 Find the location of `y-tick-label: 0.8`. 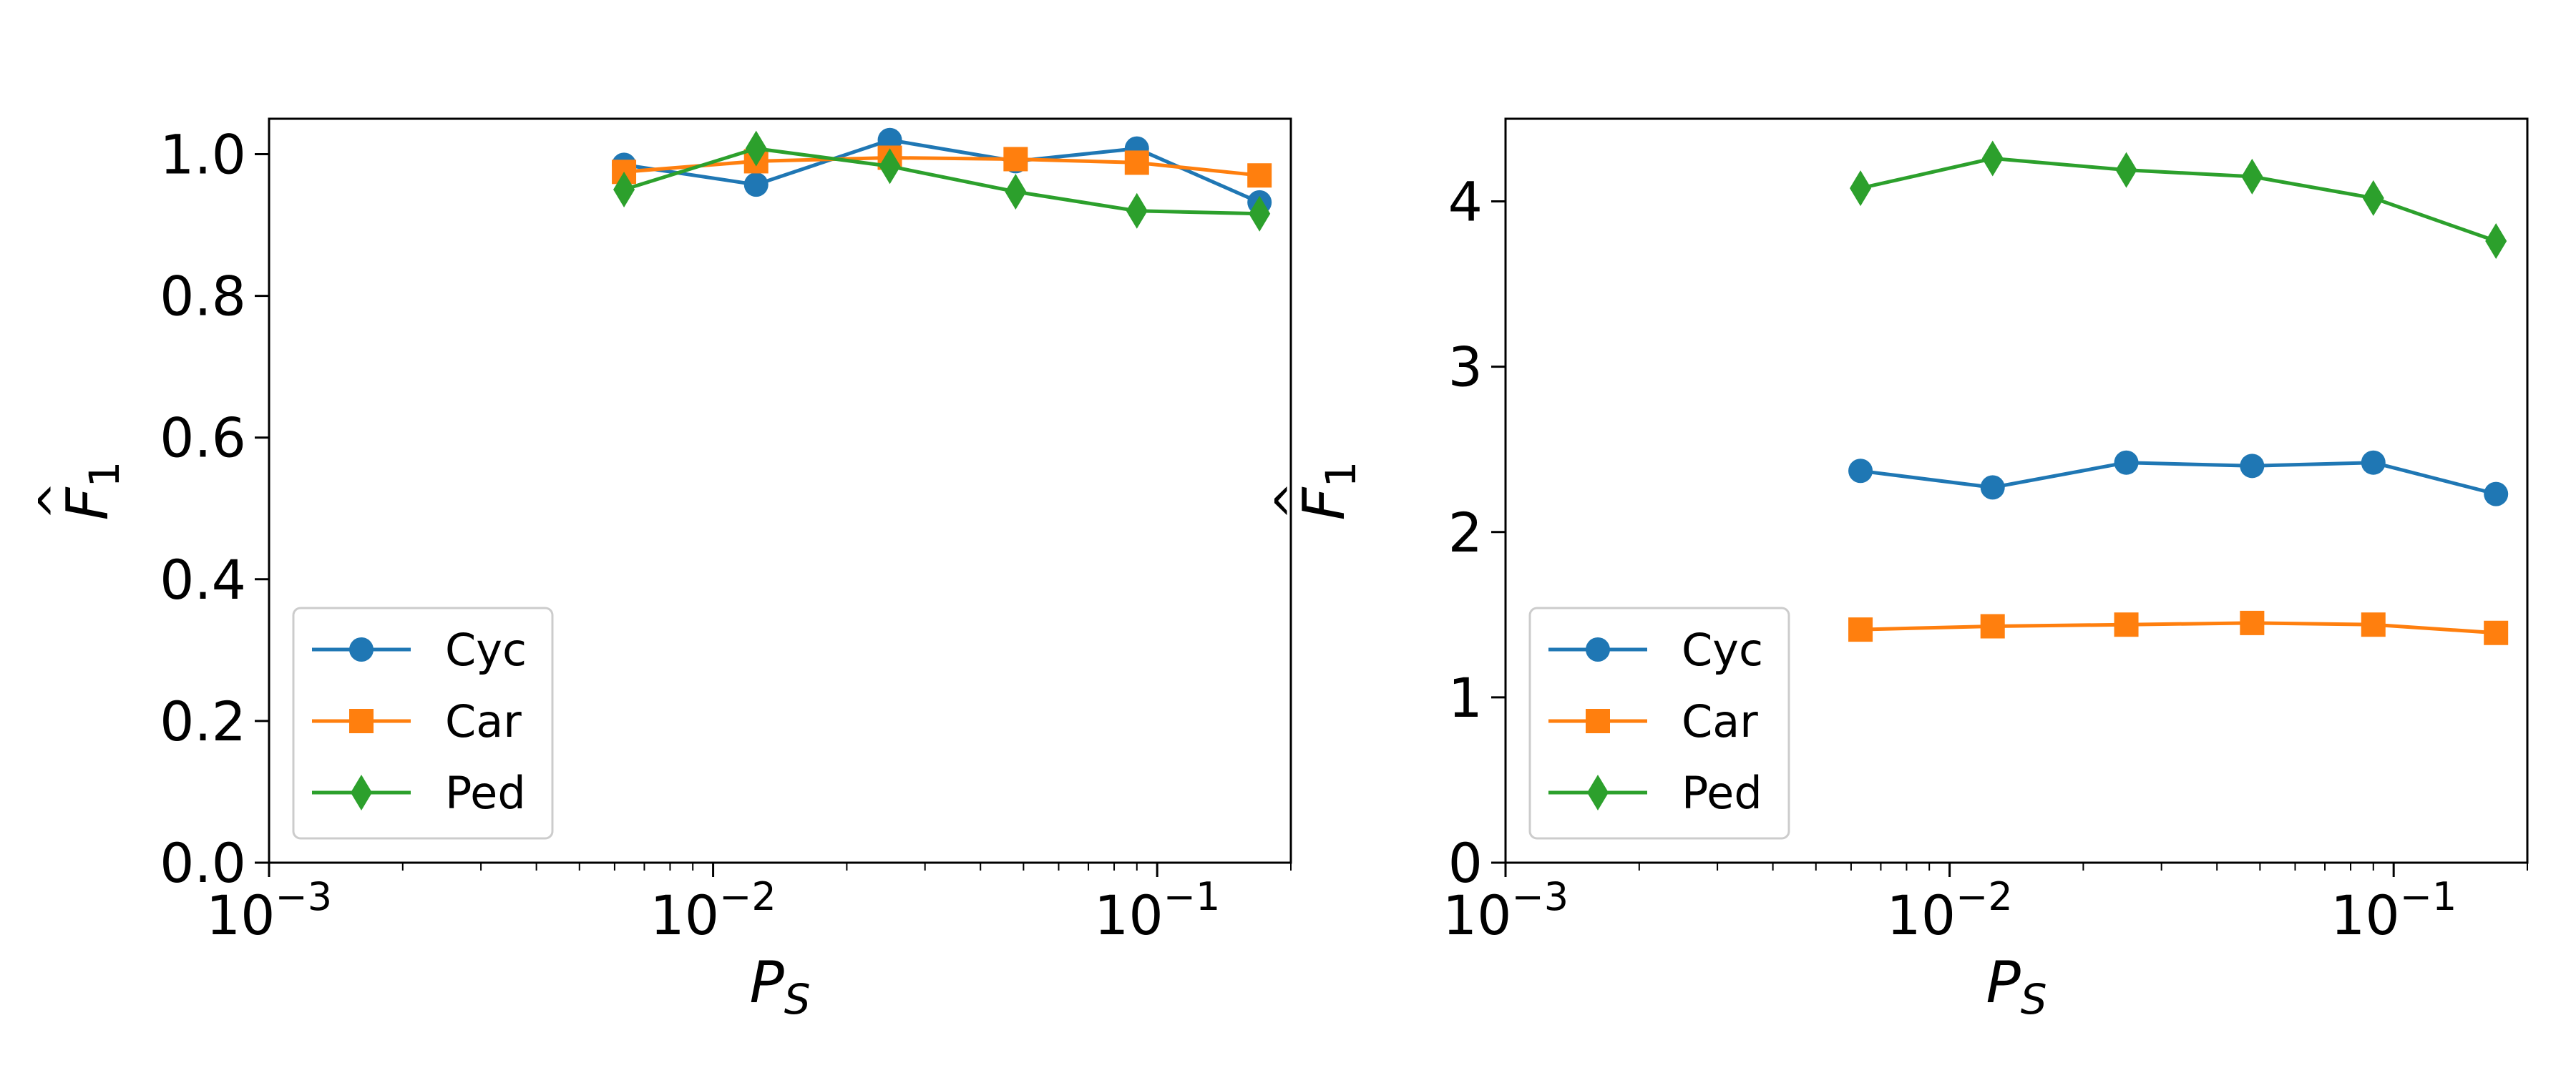

y-tick-label: 0.8 is located at coordinates (203, 296).